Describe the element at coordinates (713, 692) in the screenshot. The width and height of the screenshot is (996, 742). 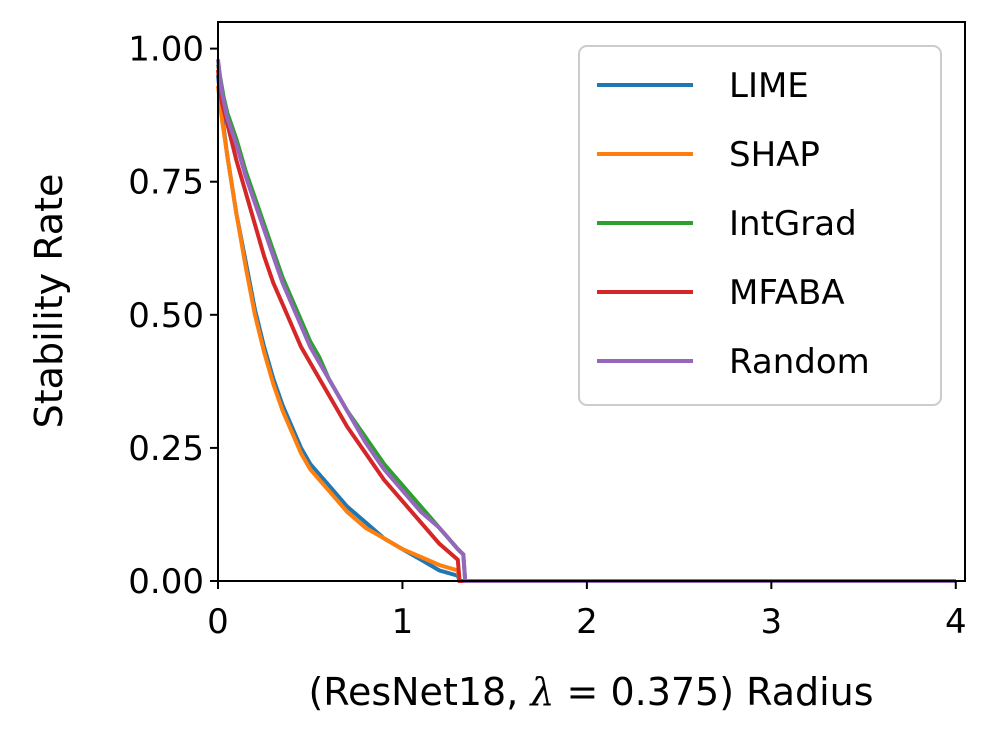
I see `x-axis-title-value: = 0.375) Radius` at that location.